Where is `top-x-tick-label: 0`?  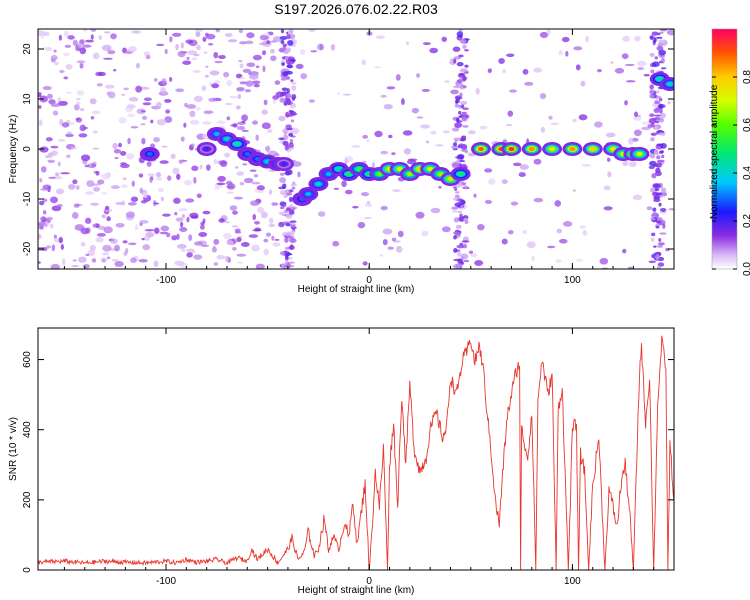 top-x-tick-label: 0 is located at coordinates (369, 280).